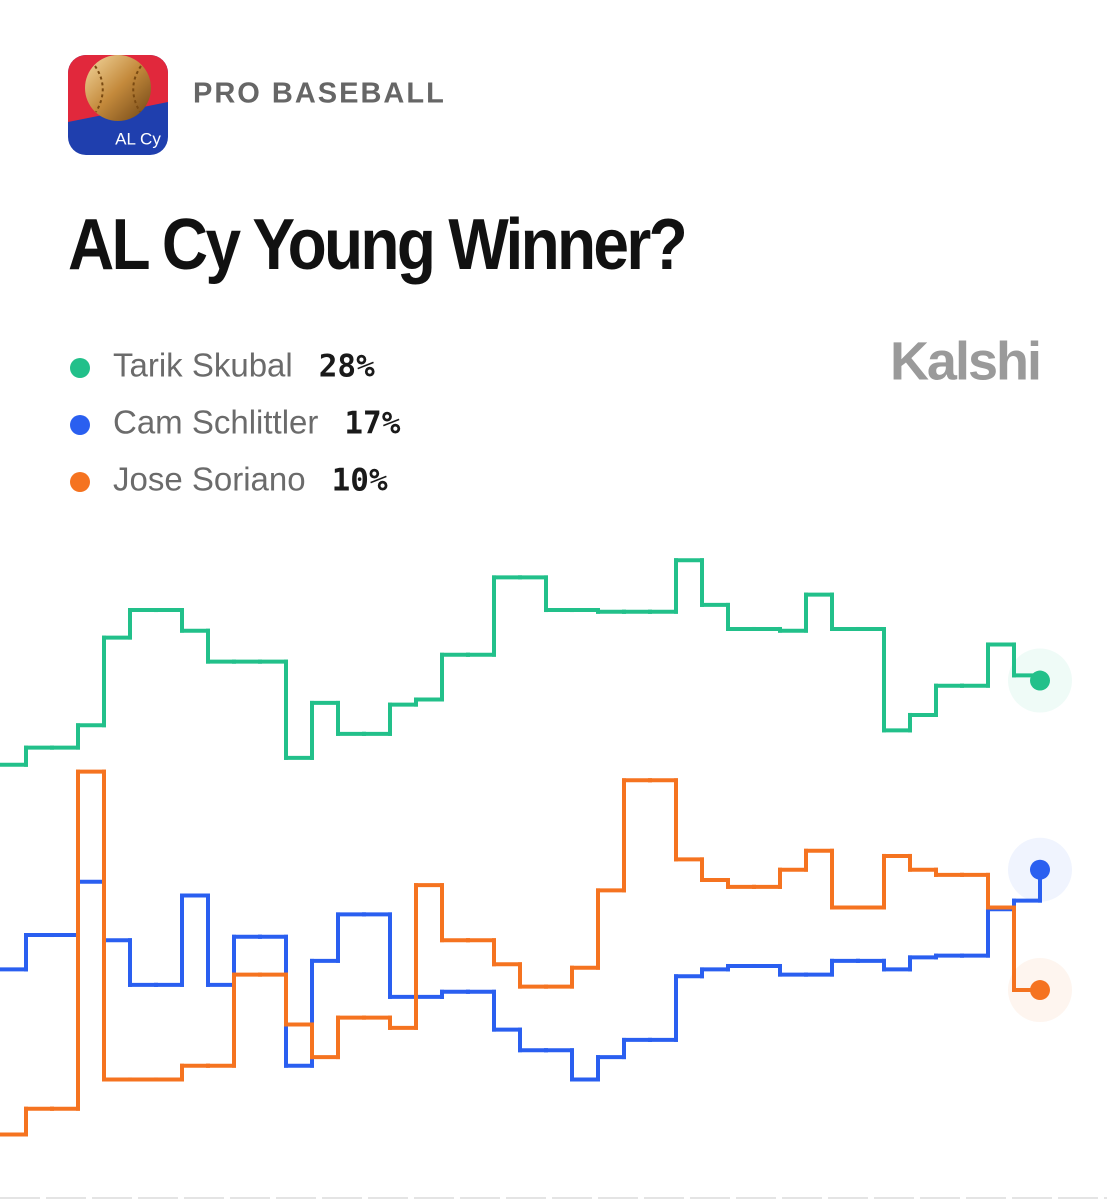  Describe the element at coordinates (360, 481) in the screenshot. I see `legend-value: 10%` at that location.